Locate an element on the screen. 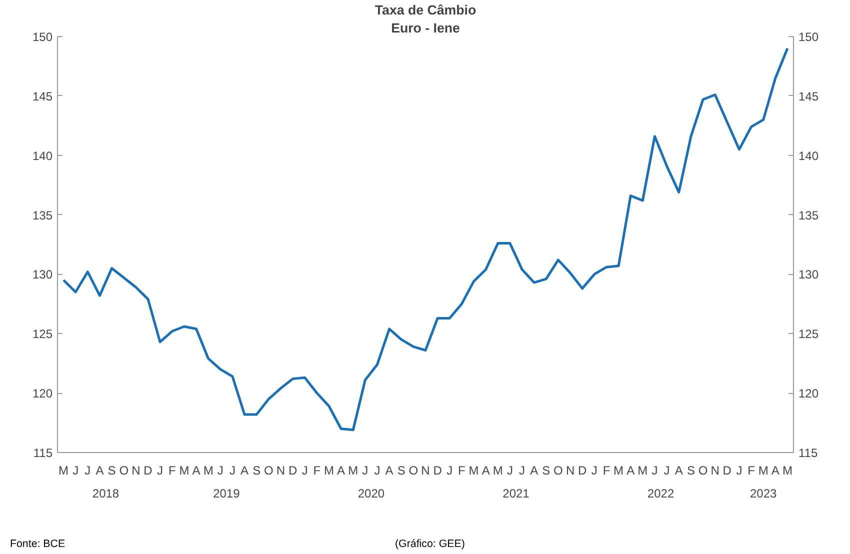 The image size is (850, 554). y-tick-label: 145 is located at coordinates (42, 96).